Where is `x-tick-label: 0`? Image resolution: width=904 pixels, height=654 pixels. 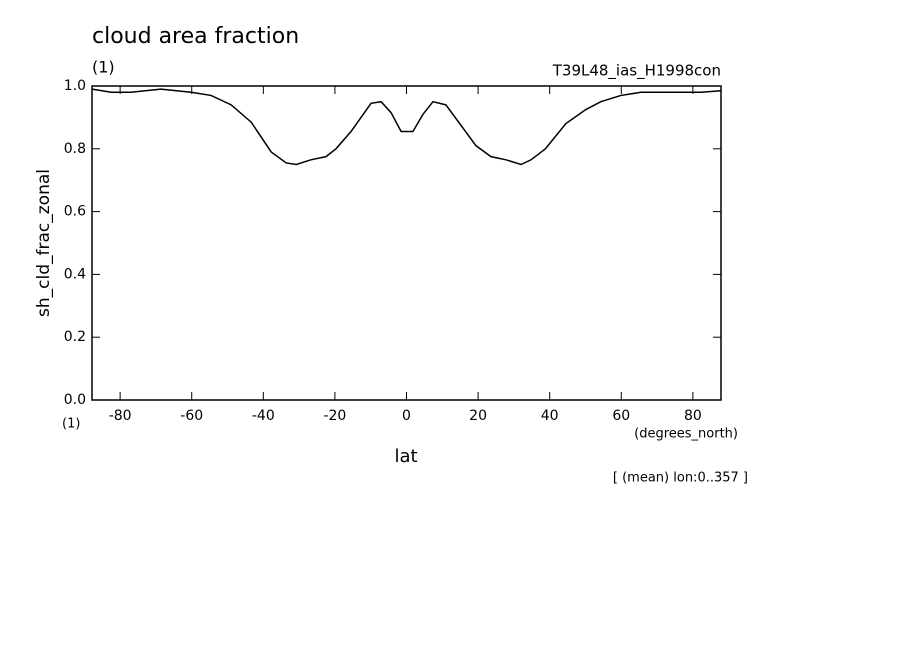
x-tick-label: 0 is located at coordinates (406, 416).